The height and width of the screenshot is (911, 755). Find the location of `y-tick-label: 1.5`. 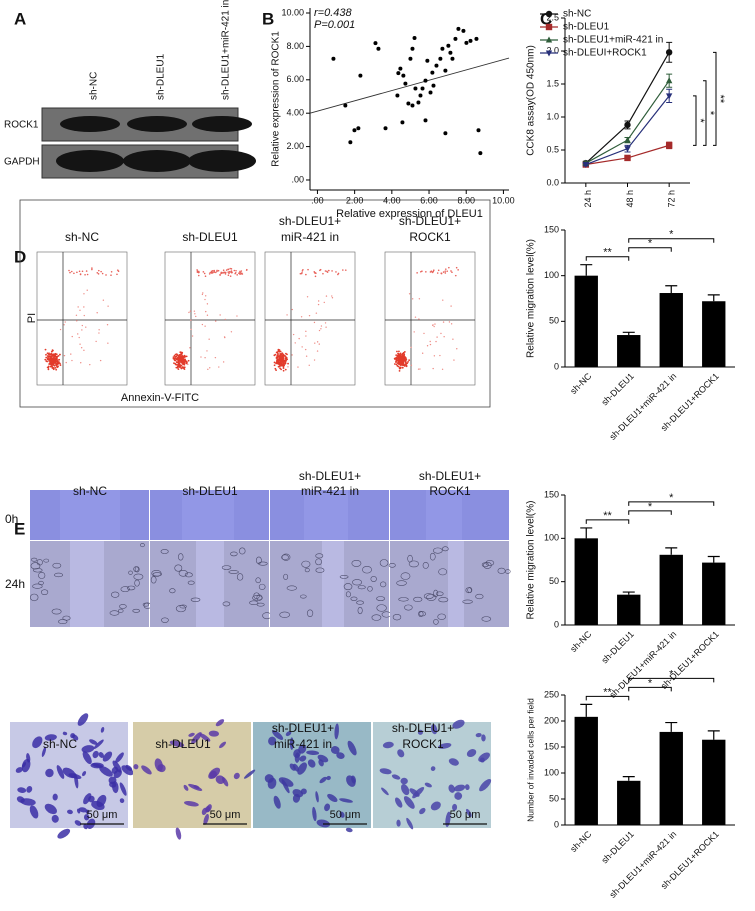

y-tick-label: 1.5 is located at coordinates (552, 83).